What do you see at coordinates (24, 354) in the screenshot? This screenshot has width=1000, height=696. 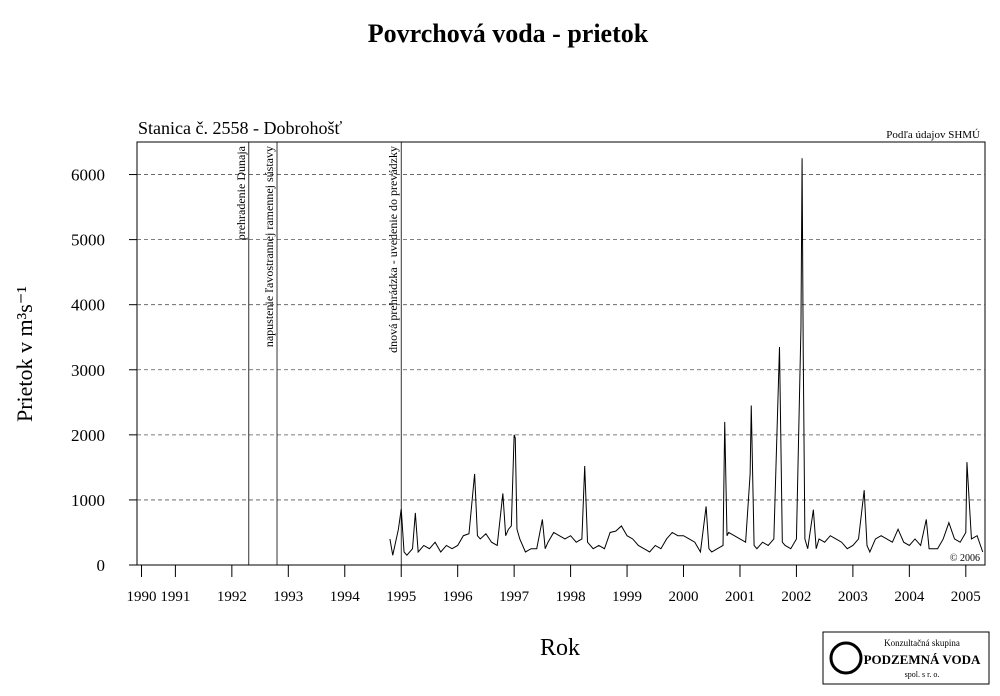 I see `y-axis-label: Prietok v m³s⁻¹` at bounding box center [24, 354].